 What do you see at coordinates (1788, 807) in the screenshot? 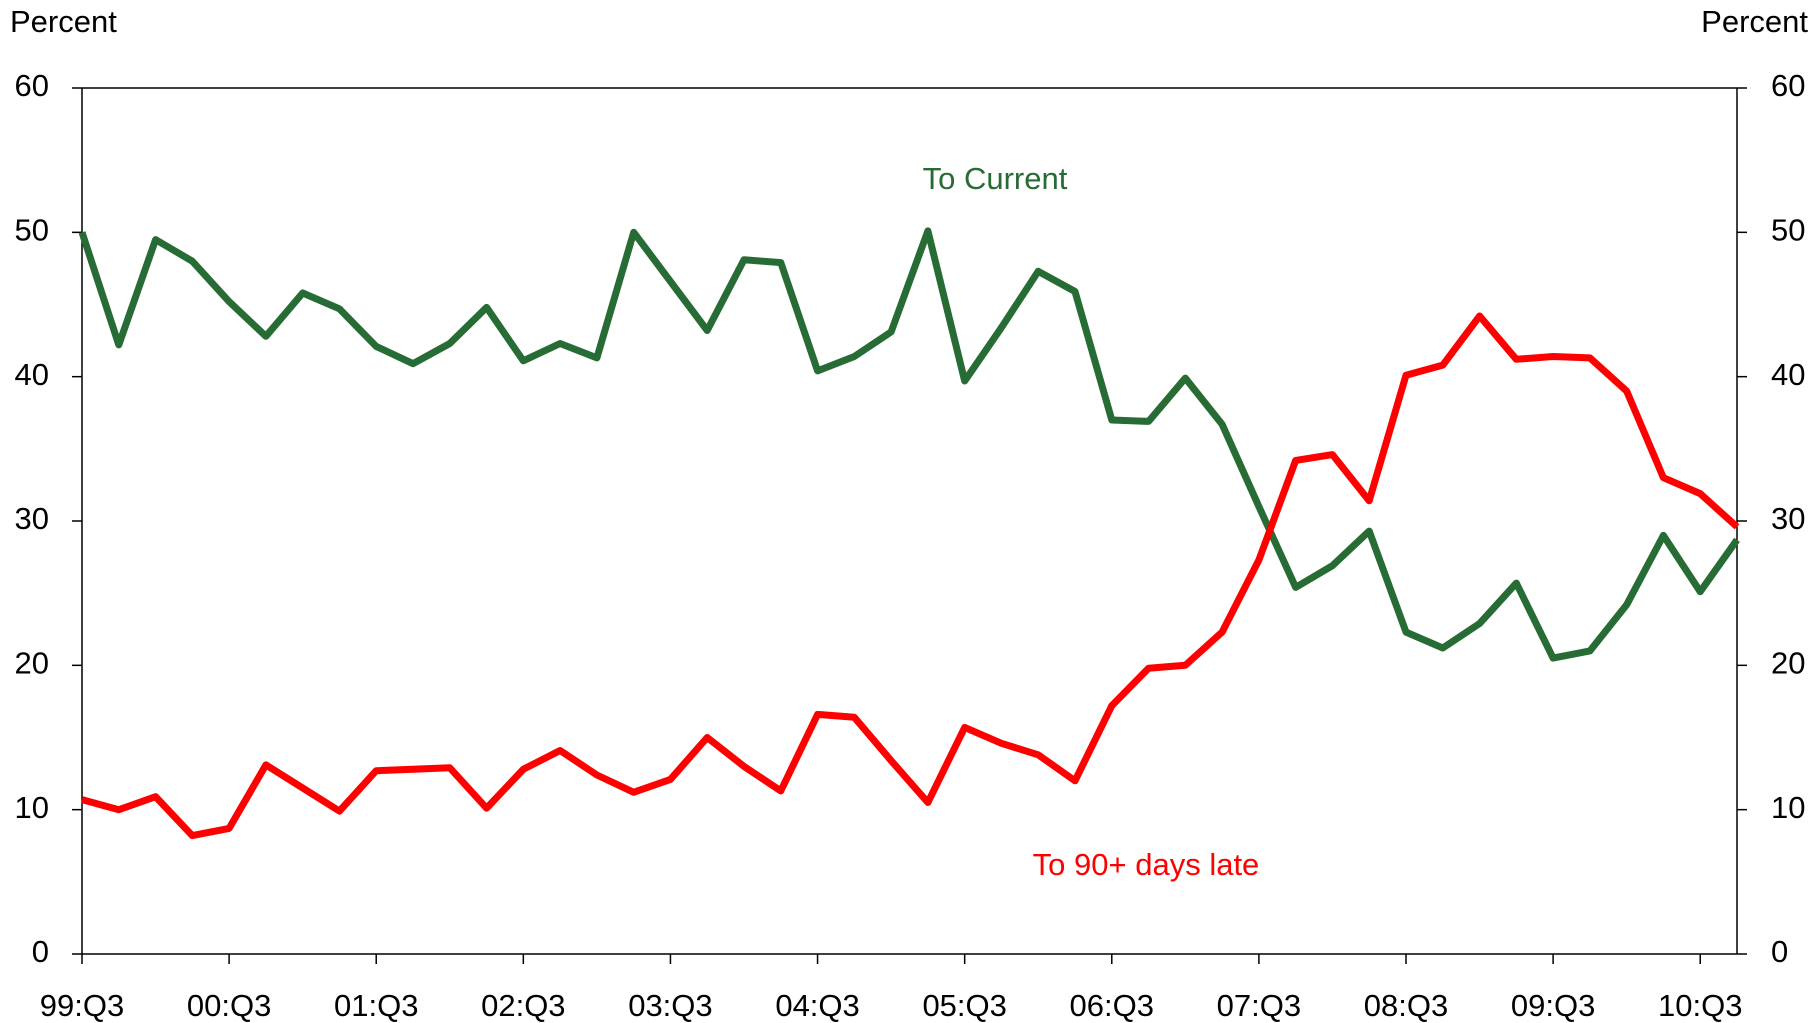
I see `y2-tick-label: 10` at bounding box center [1788, 807].